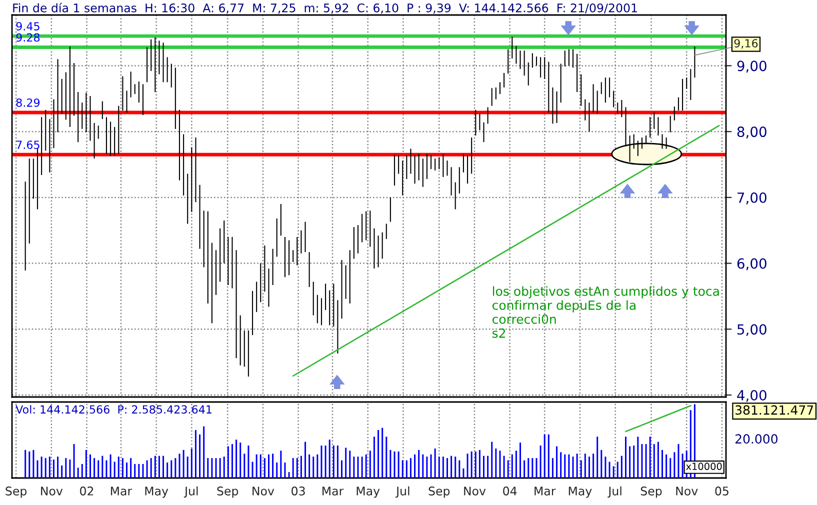  I want to click on x-tick-label: 03, so click(298, 491).